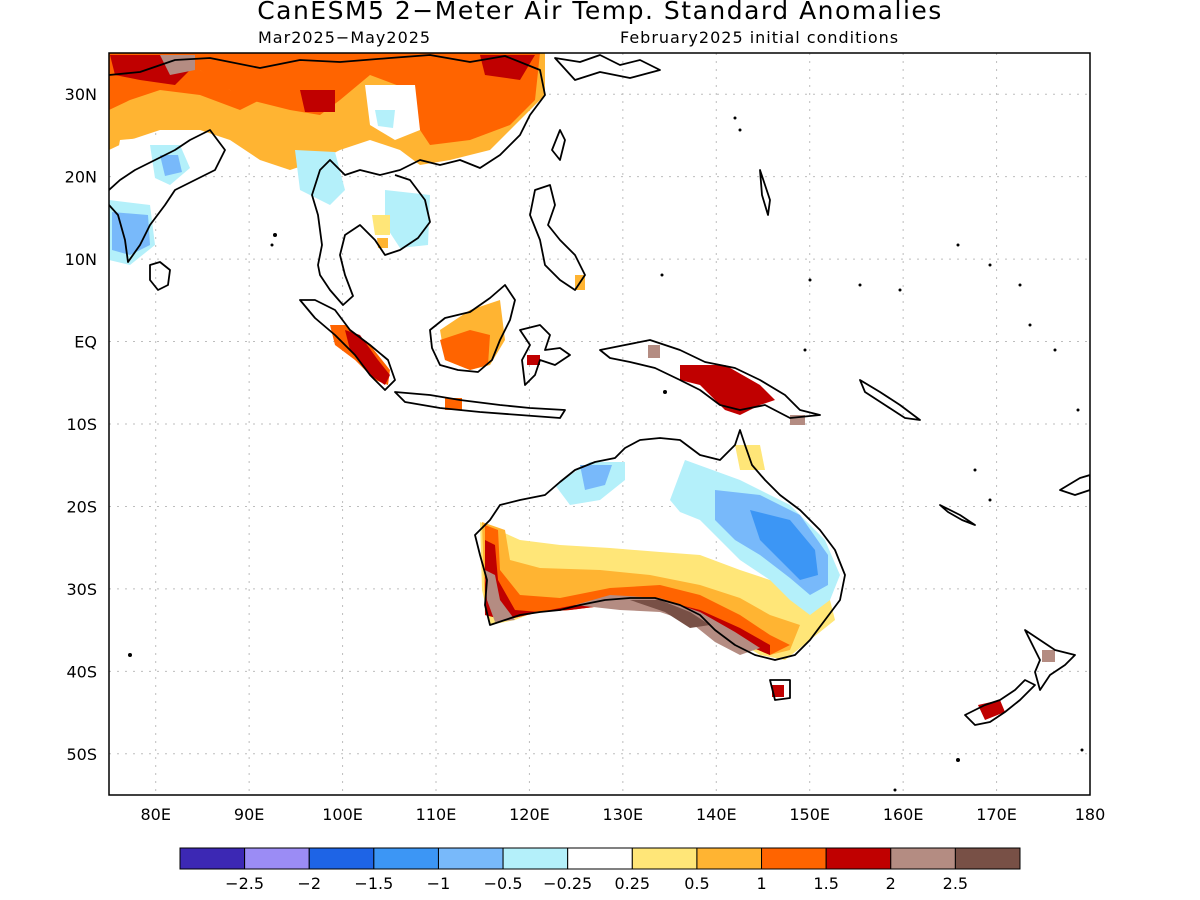 The image size is (1200, 900). What do you see at coordinates (696, 883) in the screenshot?
I see `colorbar-tick-label: 0.5` at bounding box center [696, 883].